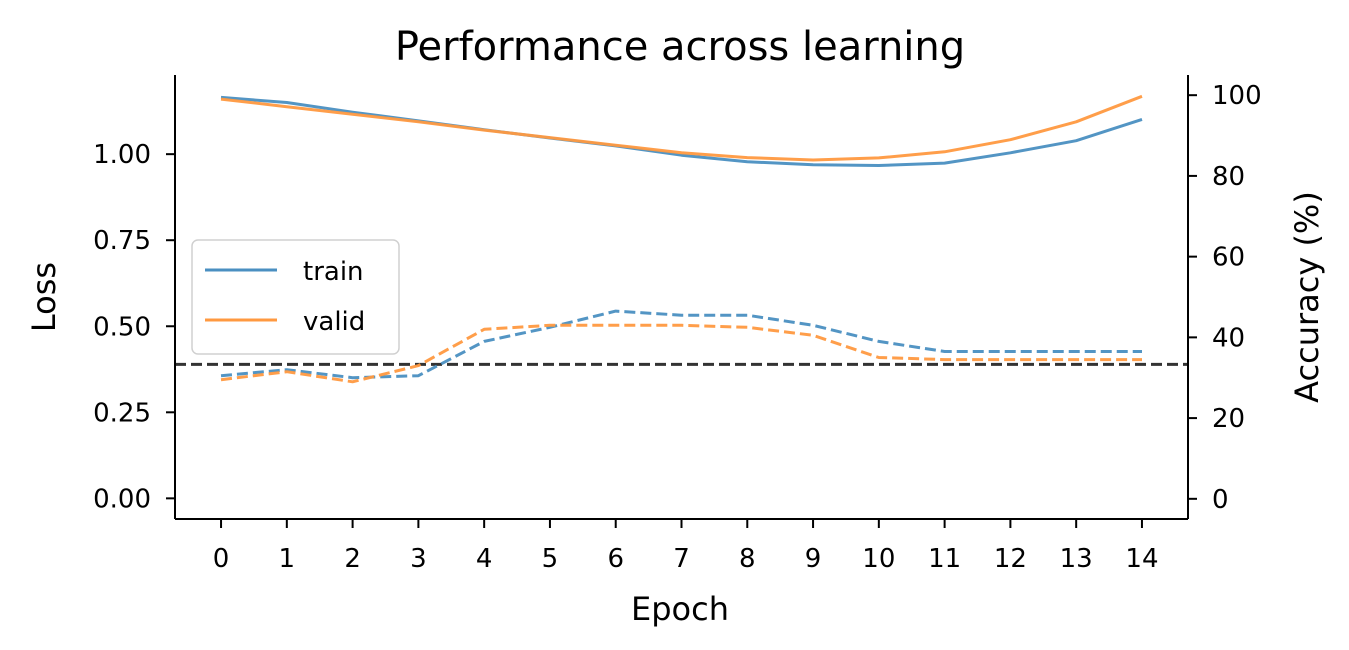  Describe the element at coordinates (1076, 559) in the screenshot. I see `x-tick-label: 13` at that location.